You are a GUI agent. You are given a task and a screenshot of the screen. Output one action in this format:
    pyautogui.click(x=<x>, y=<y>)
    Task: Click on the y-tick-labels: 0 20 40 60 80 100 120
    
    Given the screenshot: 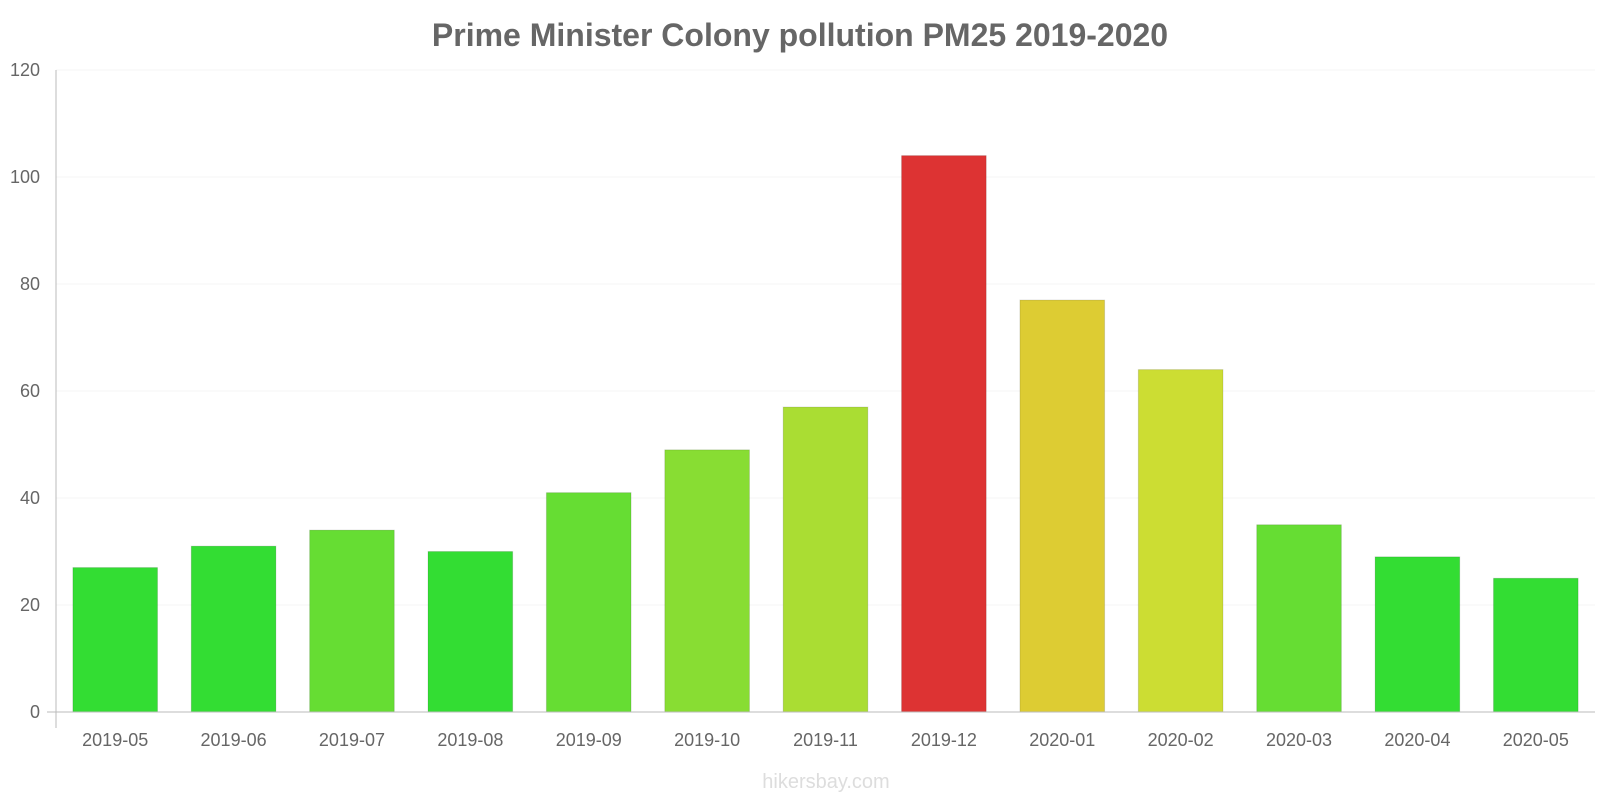 What is the action you would take?
    pyautogui.click(x=25, y=391)
    